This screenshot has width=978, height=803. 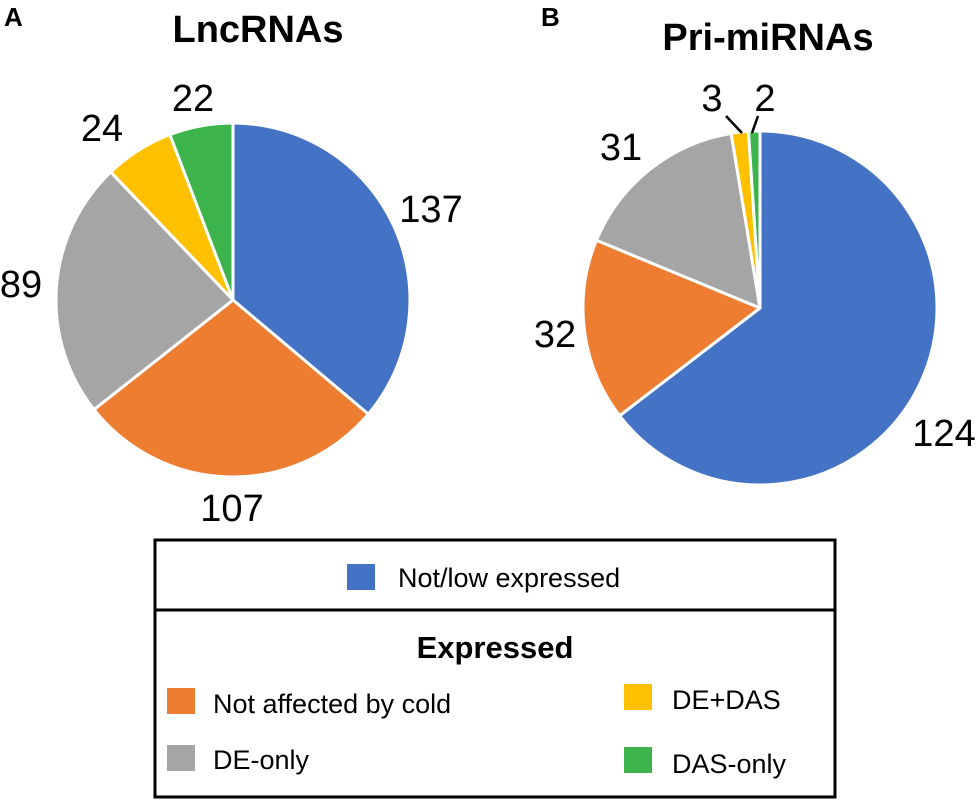 What do you see at coordinates (430, 210) in the screenshot?
I see `pie-value-label-not-low-expressed: 137` at bounding box center [430, 210].